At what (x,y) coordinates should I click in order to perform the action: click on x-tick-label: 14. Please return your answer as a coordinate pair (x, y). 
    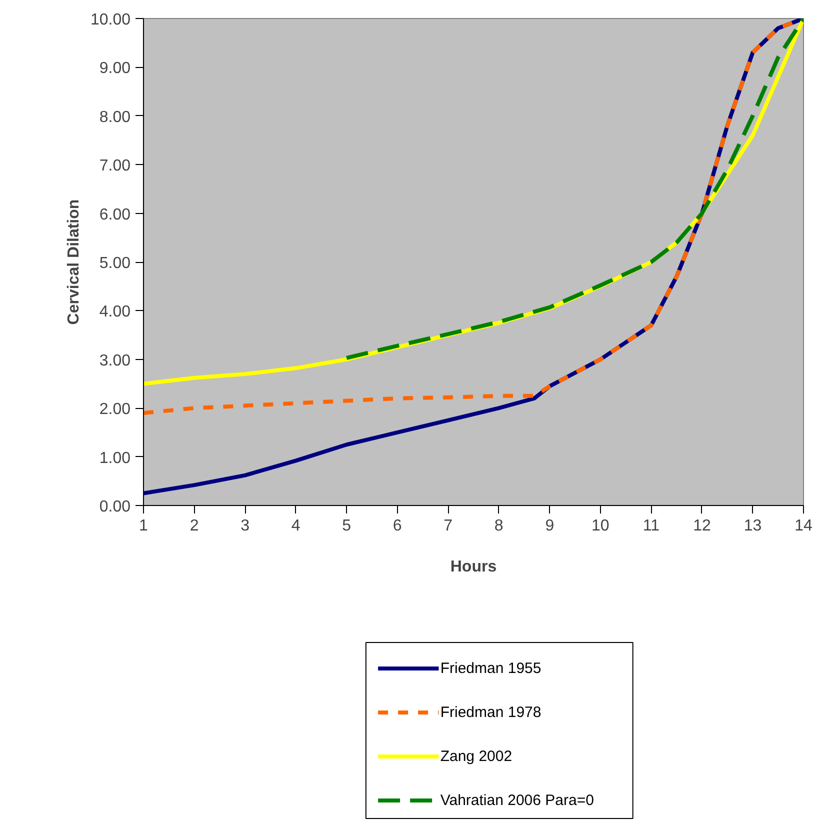
    Looking at the image, I should click on (803, 526).